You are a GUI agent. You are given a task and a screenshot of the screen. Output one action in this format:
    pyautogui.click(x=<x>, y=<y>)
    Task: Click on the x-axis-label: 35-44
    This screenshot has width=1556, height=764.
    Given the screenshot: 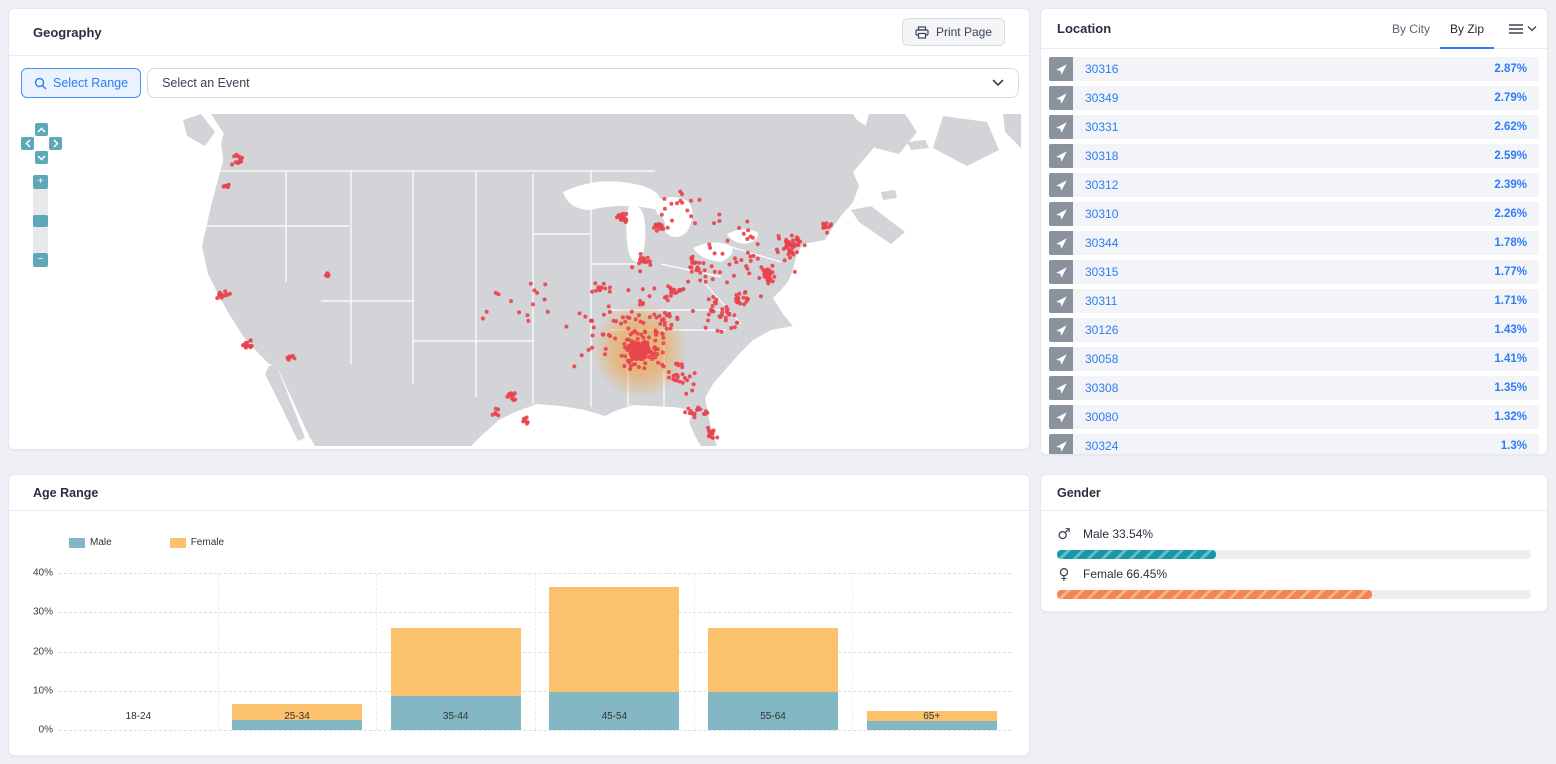 What is the action you would take?
    pyautogui.click(x=455, y=716)
    